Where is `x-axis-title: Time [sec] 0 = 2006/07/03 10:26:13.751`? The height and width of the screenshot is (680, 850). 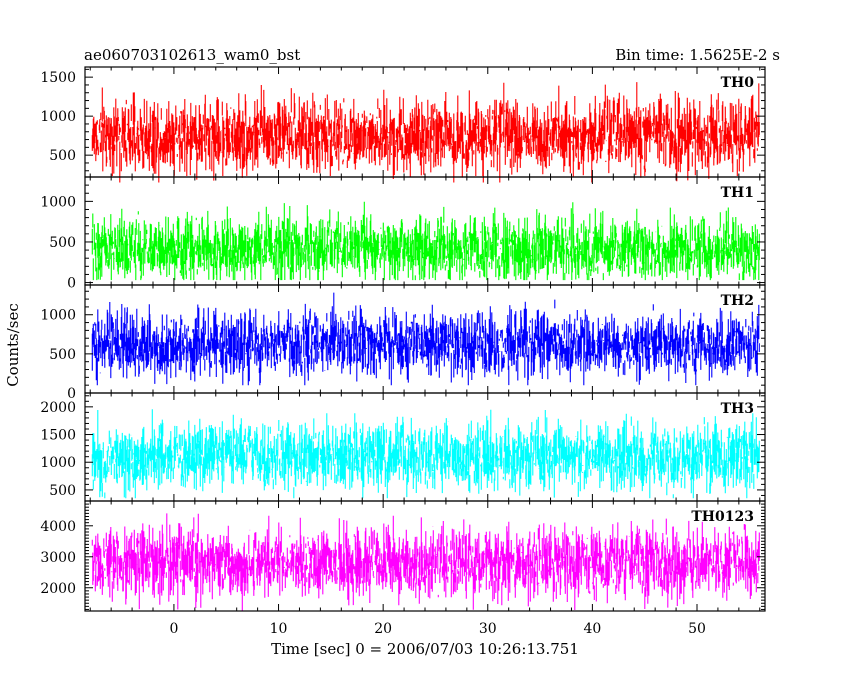
x-axis-title: Time [sec] 0 = 2006/07/03 10:26:13.751 is located at coordinates (425, 649).